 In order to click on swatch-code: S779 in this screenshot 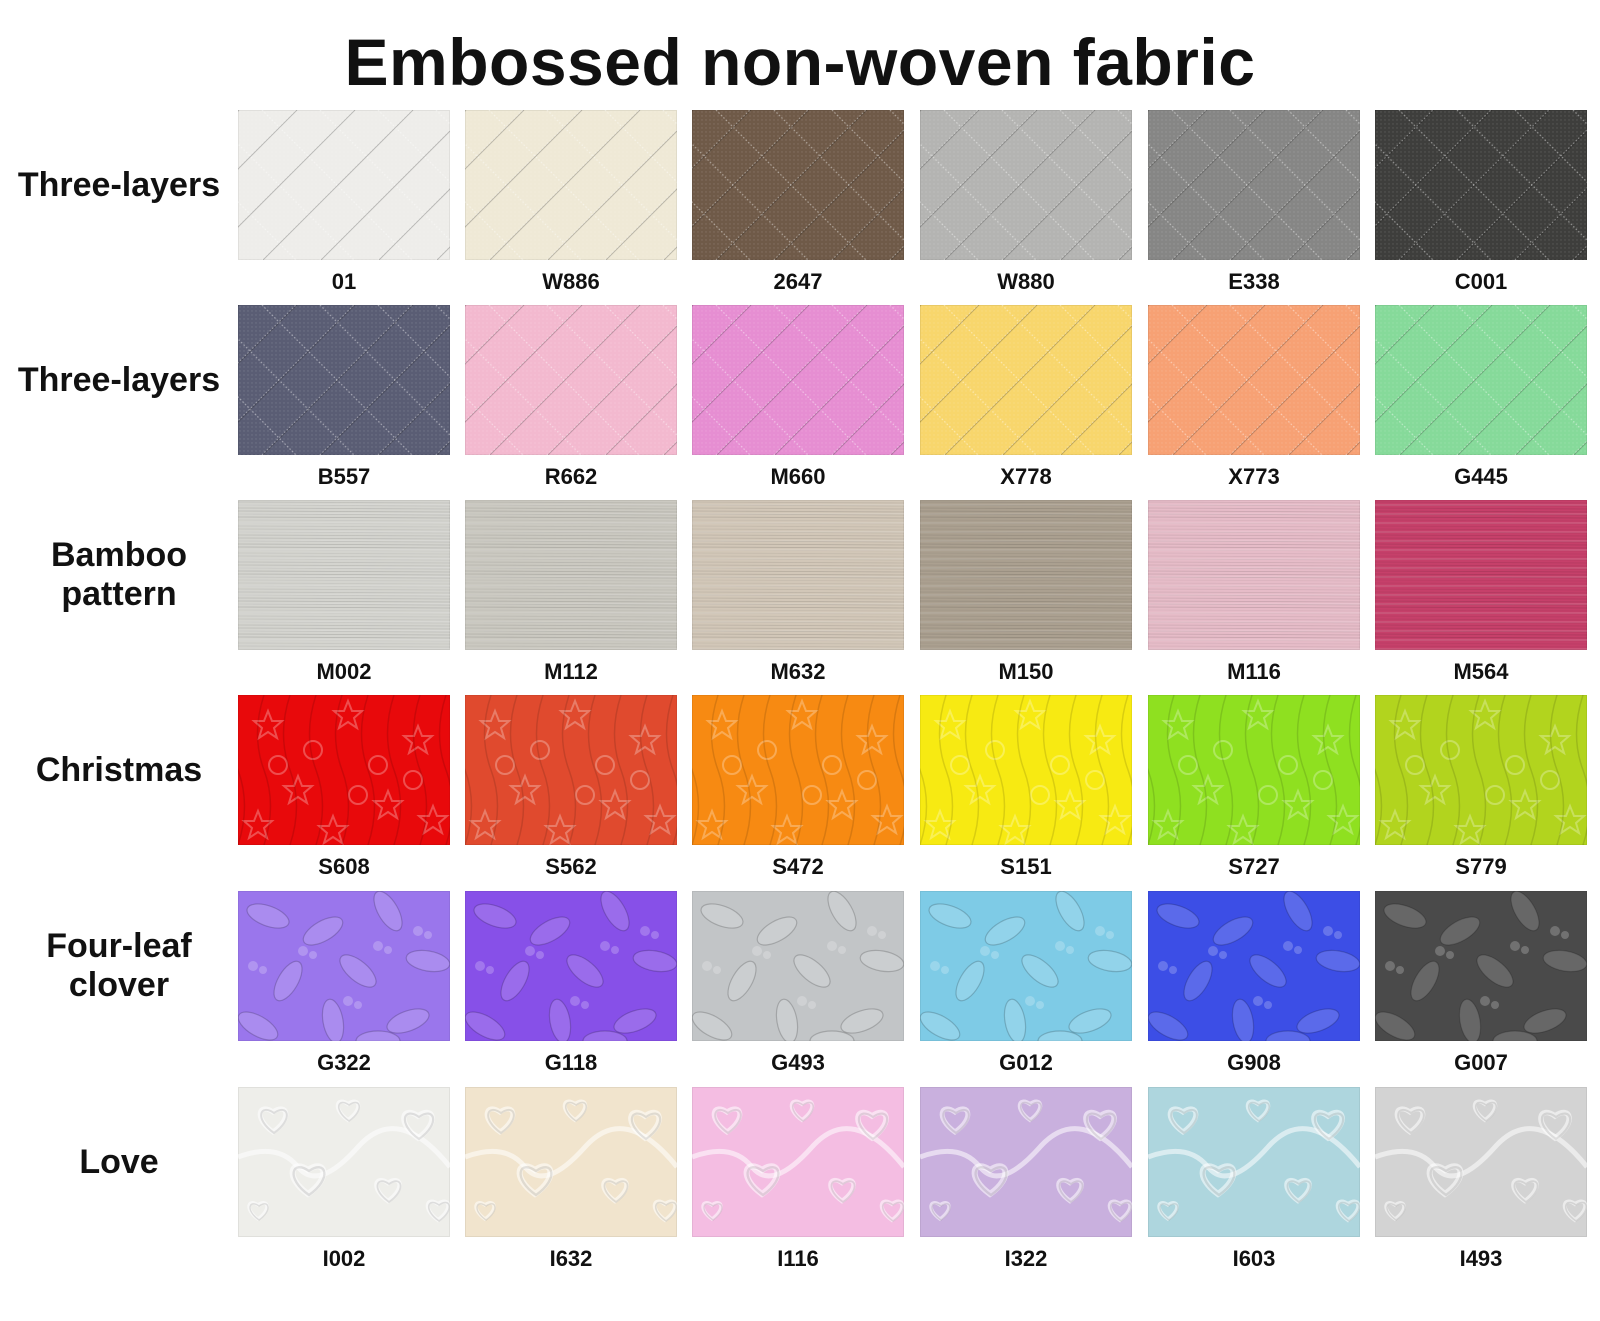, I will do `click(1481, 866)`.